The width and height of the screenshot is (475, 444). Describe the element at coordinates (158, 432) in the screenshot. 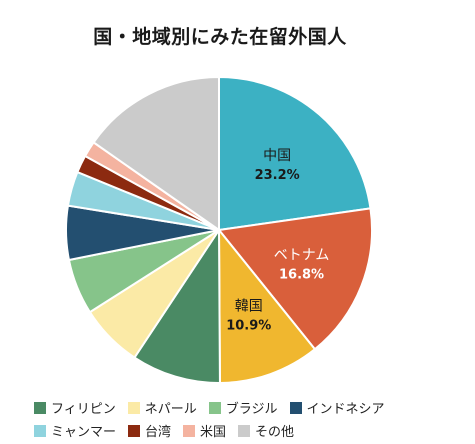

I see `legend-label: 台湾` at that location.